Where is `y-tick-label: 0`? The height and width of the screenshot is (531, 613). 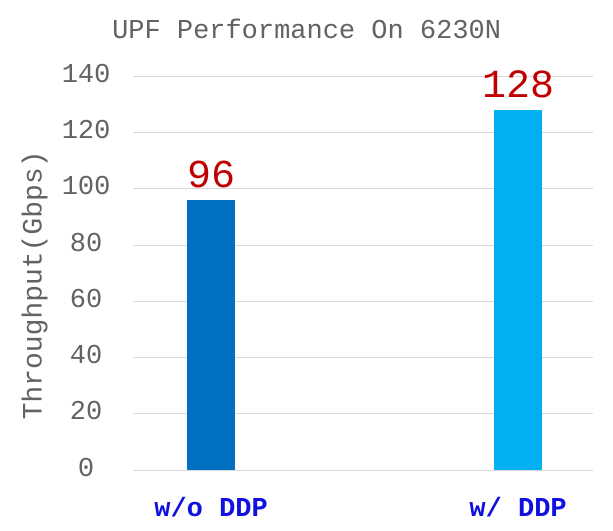 y-tick-label: 0 is located at coordinates (86, 470).